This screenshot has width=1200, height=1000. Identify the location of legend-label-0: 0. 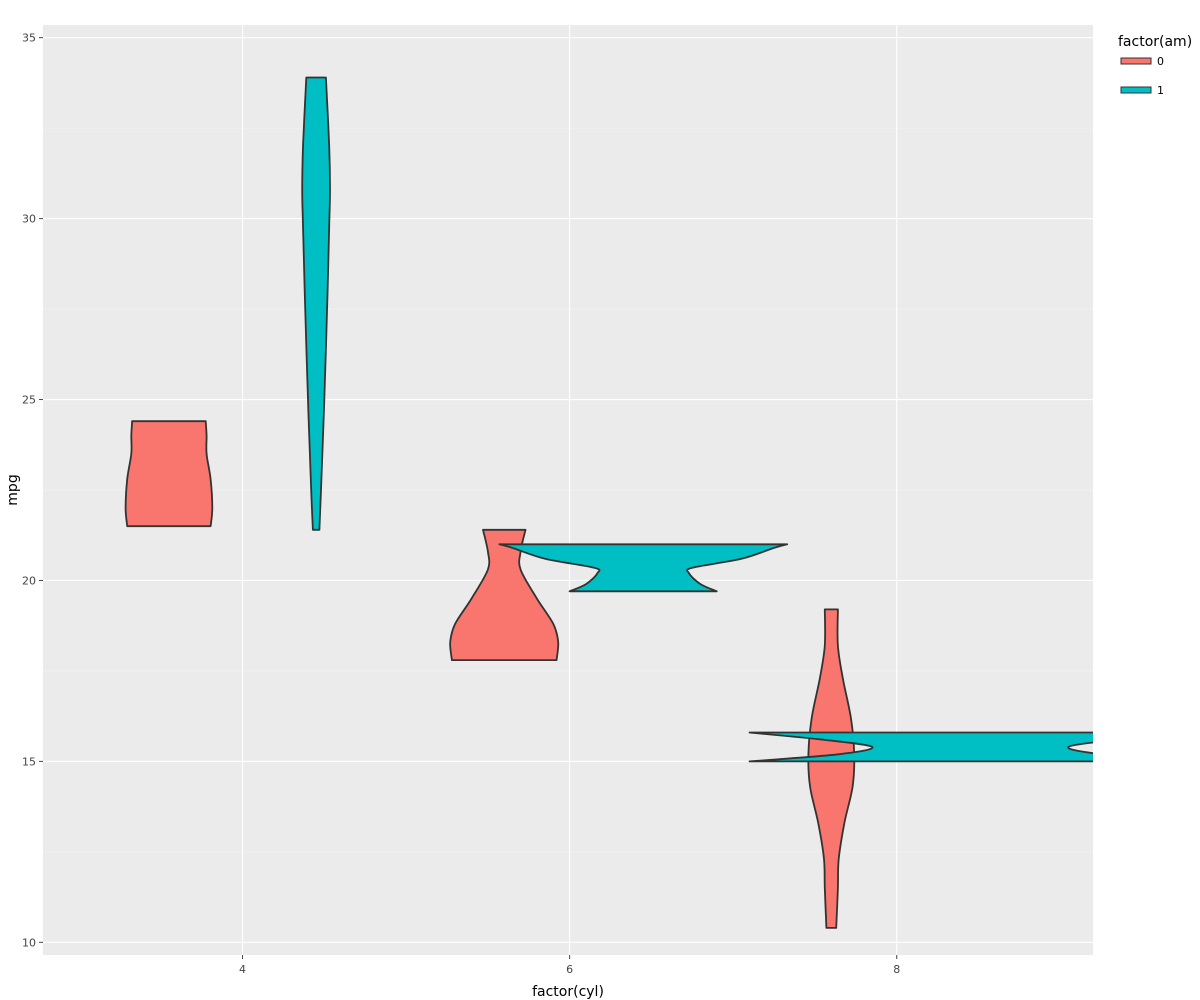
(1160, 61).